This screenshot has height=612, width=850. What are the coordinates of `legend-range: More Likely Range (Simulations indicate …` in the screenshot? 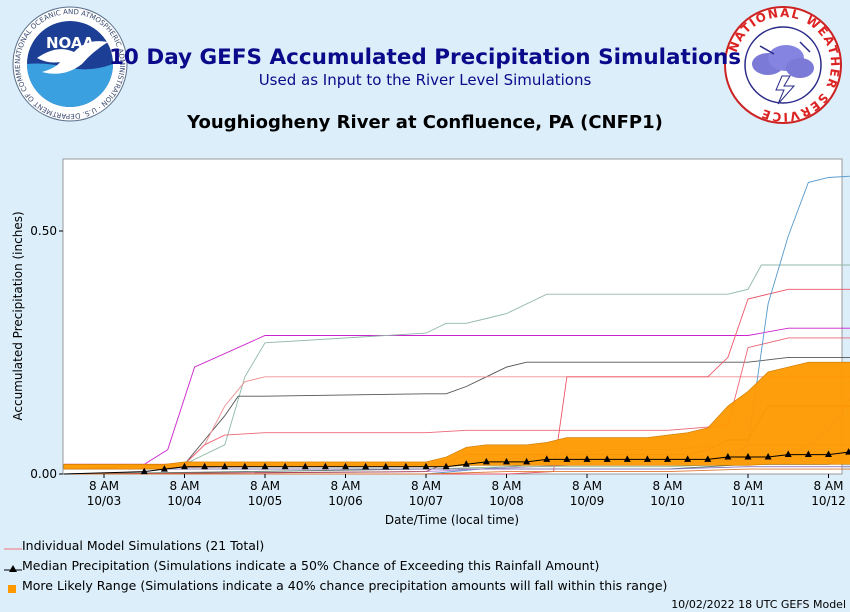 It's located at (335, 586).